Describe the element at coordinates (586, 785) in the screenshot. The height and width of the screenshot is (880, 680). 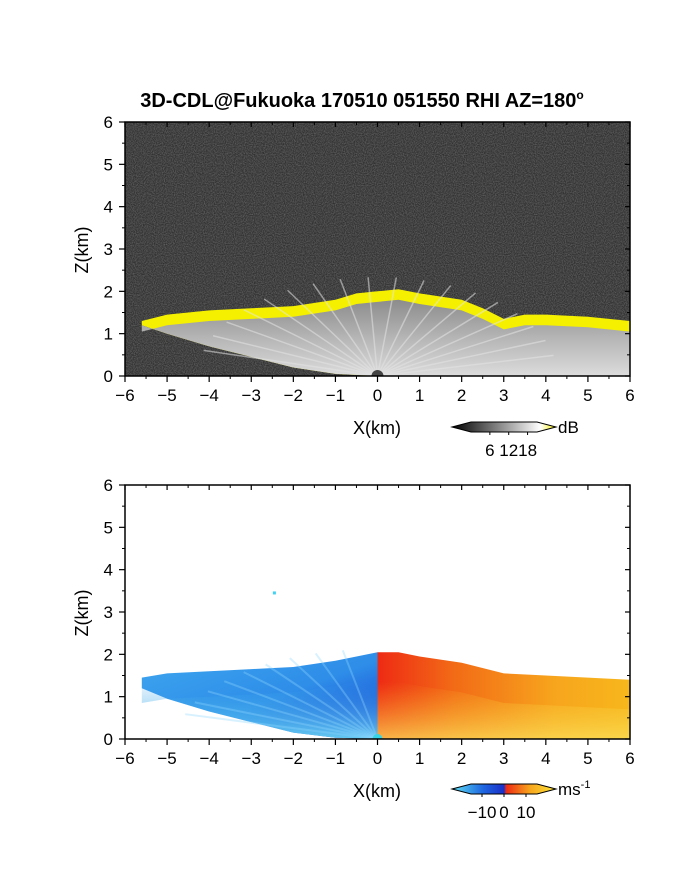
I see `velocity-unit-exponent: -1` at that location.